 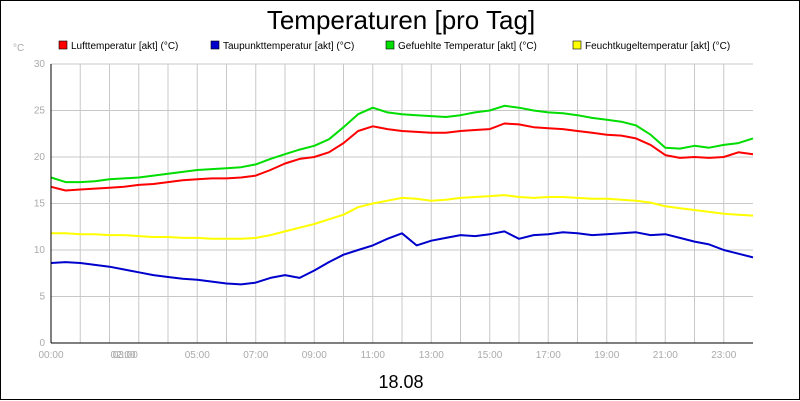 I want to click on y-axis-unit-label: °C, so click(x=18, y=48).